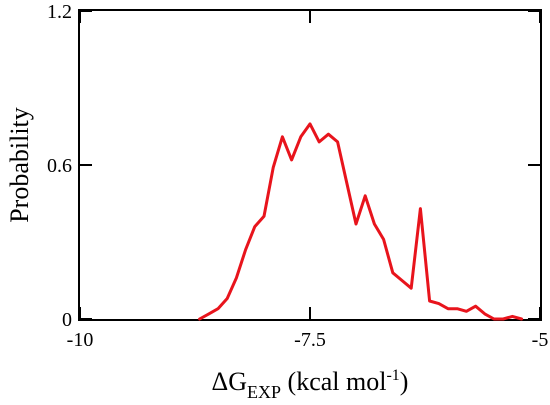 The image size is (550, 405). What do you see at coordinates (310, 340) in the screenshot?
I see `x-tick-label: -7.5` at bounding box center [310, 340].